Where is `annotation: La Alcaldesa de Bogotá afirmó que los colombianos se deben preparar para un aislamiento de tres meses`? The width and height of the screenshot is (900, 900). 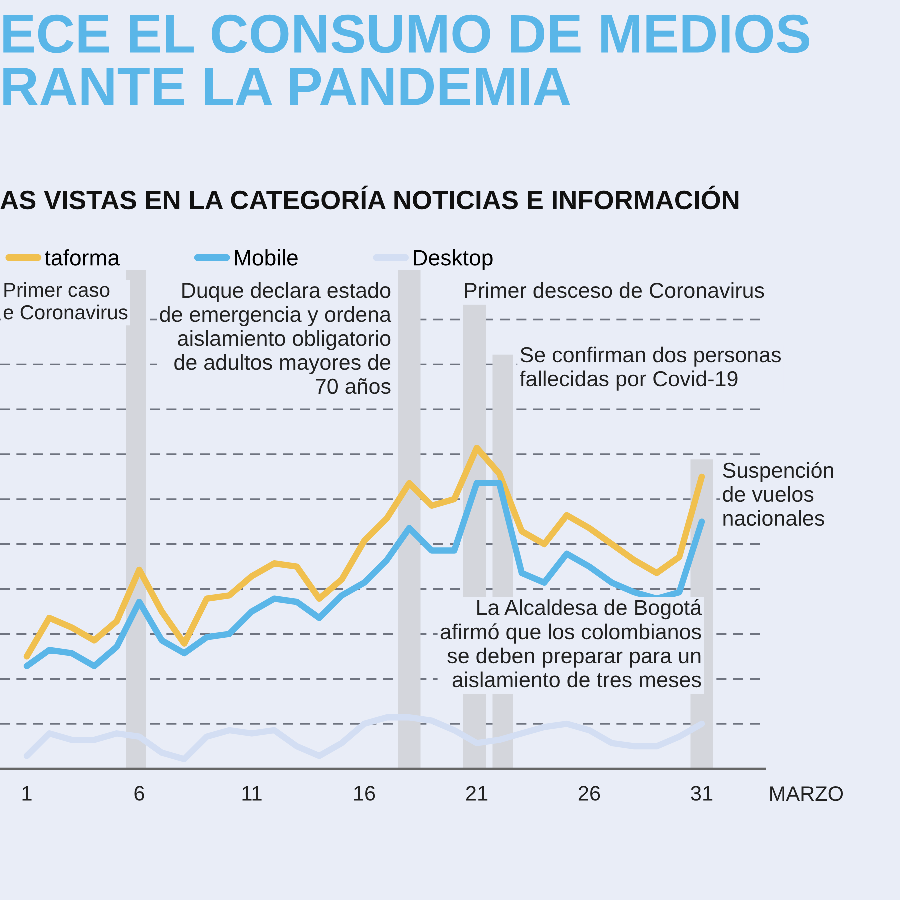 annotation: La Alcaldesa de Bogotá afirmó que los colombianos se deben preparar para un aislamiento de tres meses is located at coordinates (571, 643).